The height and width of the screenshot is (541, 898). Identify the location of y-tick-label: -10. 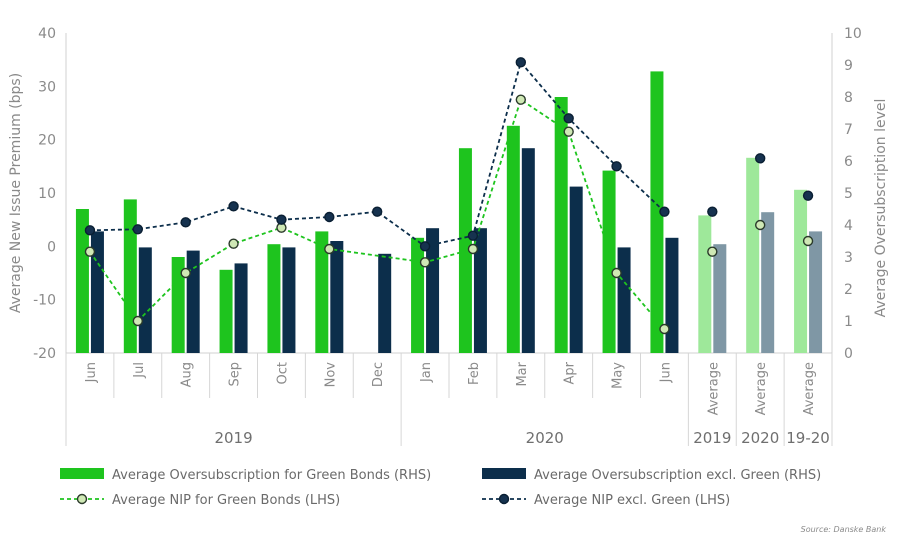
(44, 301).